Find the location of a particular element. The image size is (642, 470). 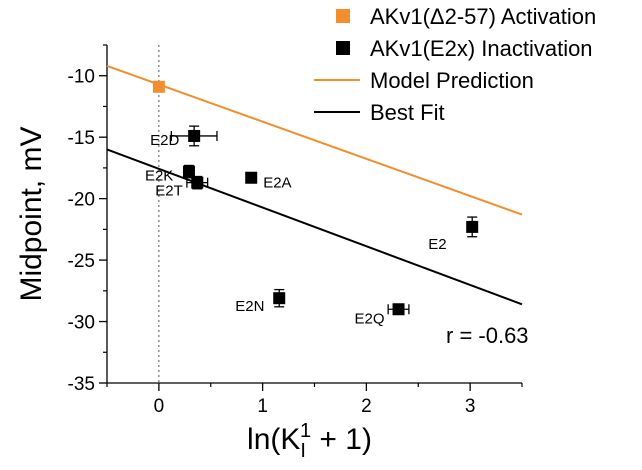

legend-label: Best Fit is located at coordinates (407, 112).